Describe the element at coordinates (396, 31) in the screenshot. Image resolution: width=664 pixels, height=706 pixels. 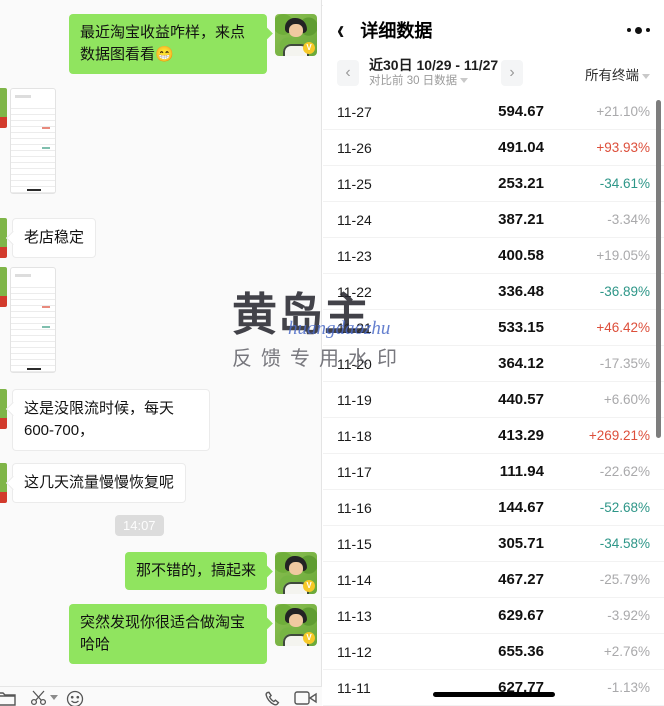
I see `page-title: 详细数据` at that location.